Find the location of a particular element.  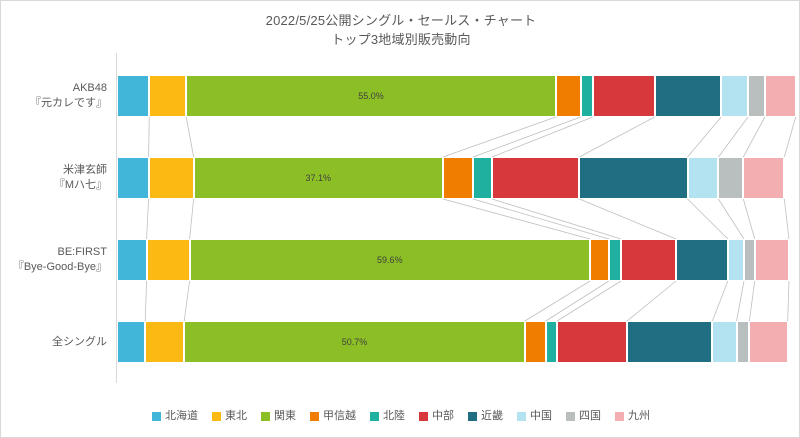

bar-segment: 55.0% is located at coordinates (371, 96).